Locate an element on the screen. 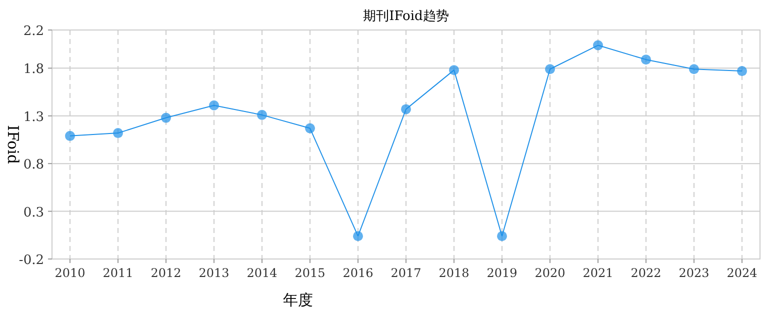  y-tick-label: 1.3 is located at coordinates (33, 117).